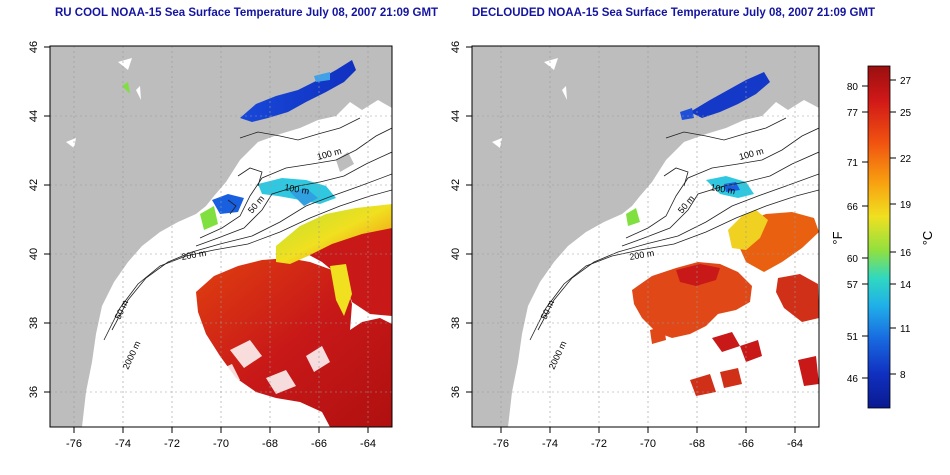  Describe the element at coordinates (853, 285) in the screenshot. I see `f-tick-57: 57` at that location.